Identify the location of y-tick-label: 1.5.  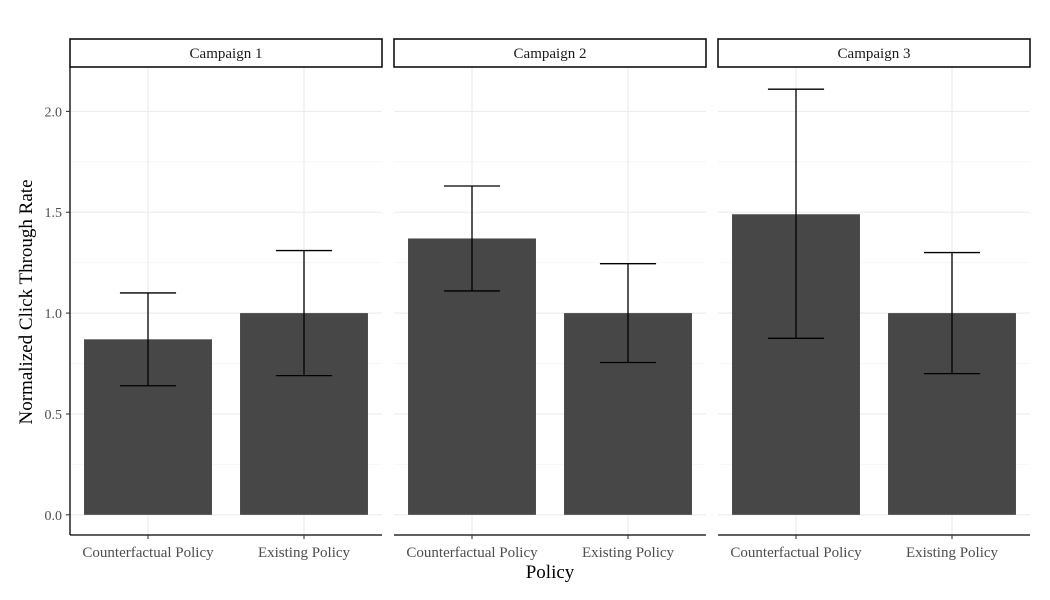
(54, 213).